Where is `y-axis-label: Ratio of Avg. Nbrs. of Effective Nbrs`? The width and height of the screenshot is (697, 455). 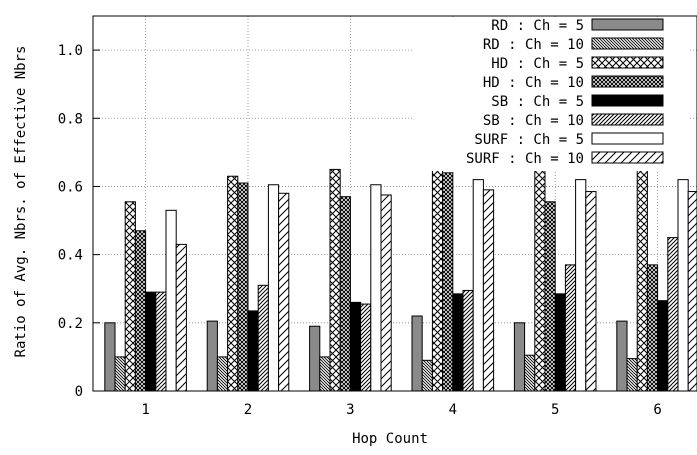 y-axis-label: Ratio of Avg. Nbrs. of Effective Nbrs is located at coordinates (21, 202).